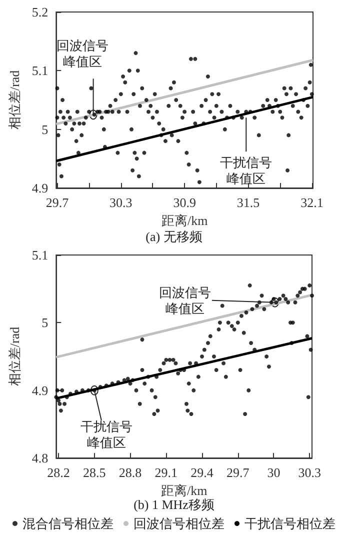 This screenshot has height=536, width=348. I want to click on x-tick-label: 29.1, so click(166, 472).